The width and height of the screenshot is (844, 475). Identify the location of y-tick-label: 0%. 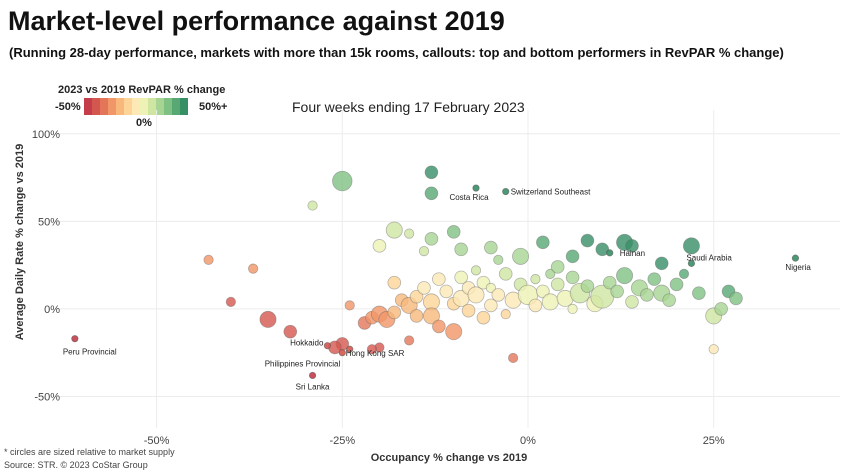
(52, 310).